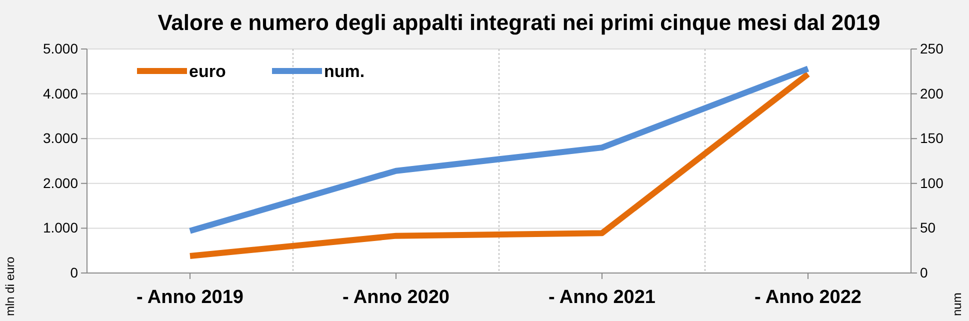 Image resolution: width=969 pixels, height=321 pixels. I want to click on legend-label: num., so click(344, 71).